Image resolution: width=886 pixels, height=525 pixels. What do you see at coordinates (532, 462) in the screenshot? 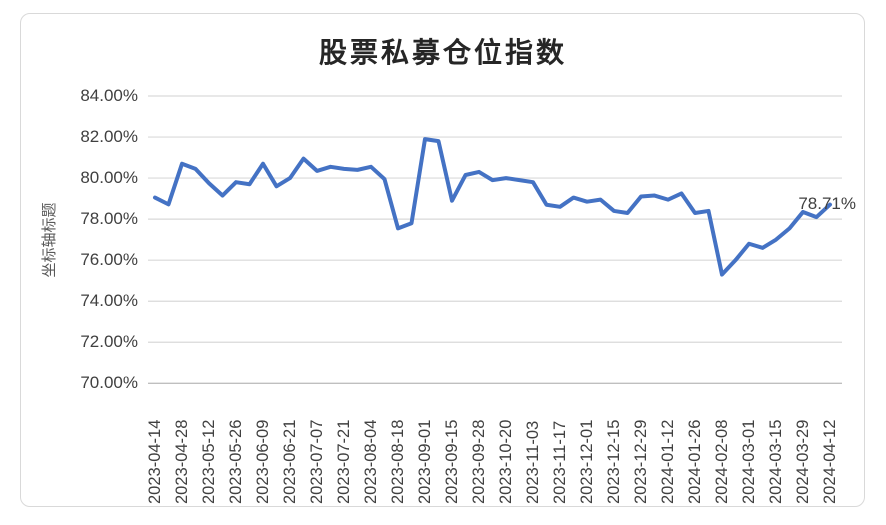
I see `x-tick-label: 2023-11-03` at bounding box center [532, 462].